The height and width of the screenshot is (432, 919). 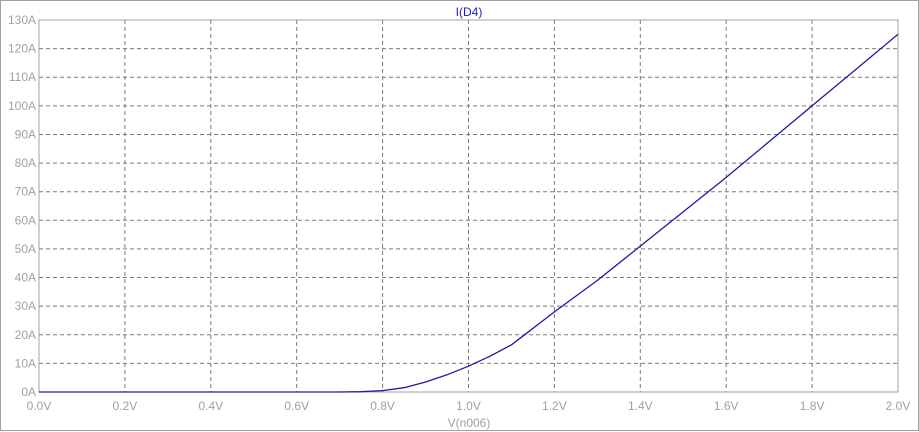 What do you see at coordinates (469, 423) in the screenshot?
I see `x-axis-label: V(n006)` at bounding box center [469, 423].